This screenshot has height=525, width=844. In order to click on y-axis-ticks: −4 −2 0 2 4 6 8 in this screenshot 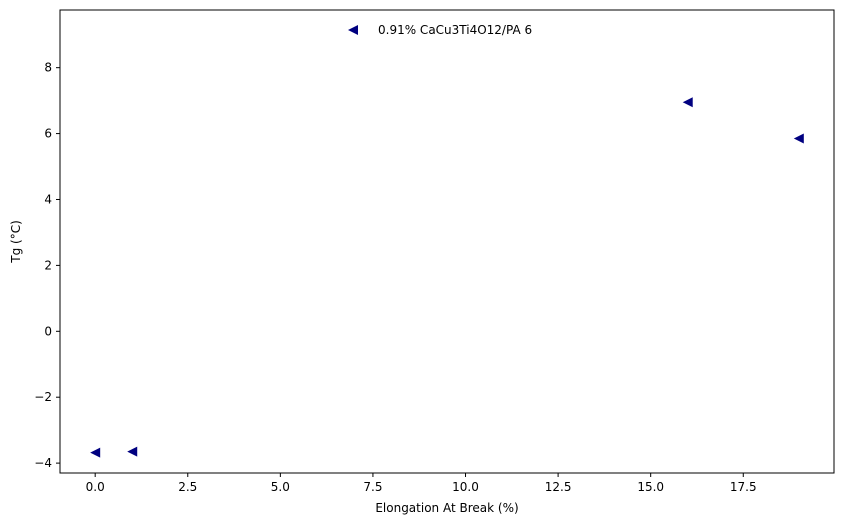, I will do `click(47, 265)`.